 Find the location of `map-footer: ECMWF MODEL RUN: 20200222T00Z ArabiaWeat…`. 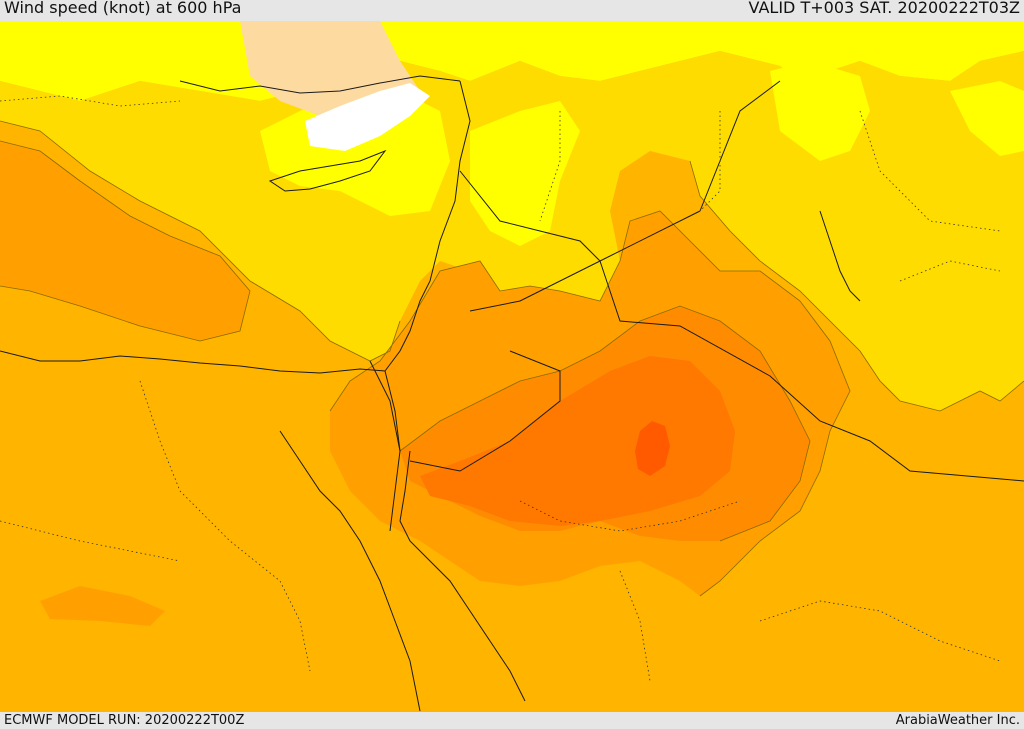

map-footer: ECMWF MODEL RUN: 20200222T00Z ArabiaWeat… is located at coordinates (512, 720).